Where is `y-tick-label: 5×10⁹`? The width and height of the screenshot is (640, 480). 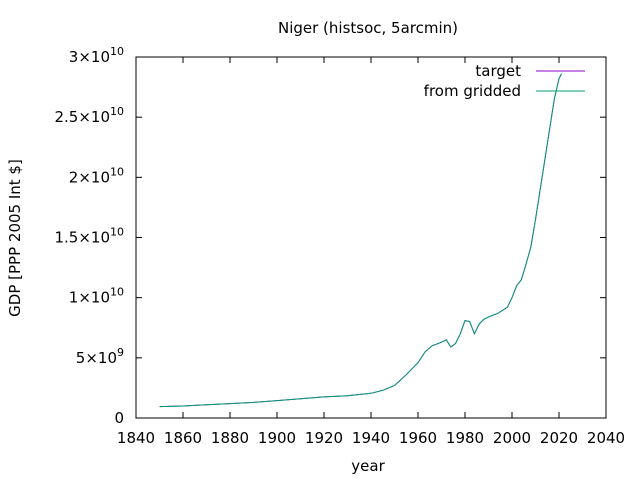
y-tick-label: 5×10⁹ is located at coordinates (100, 356).